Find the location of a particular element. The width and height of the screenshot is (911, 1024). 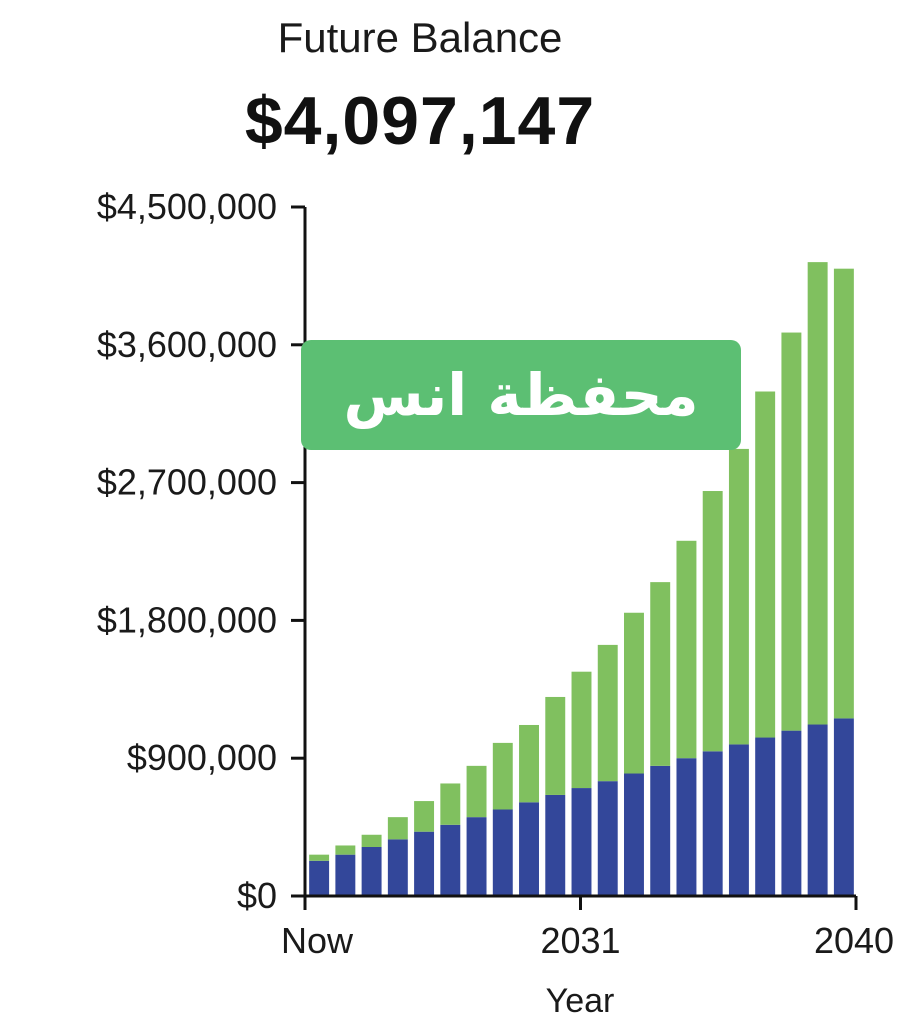

x-axis-labels: Now 2031 2040 is located at coordinates (587, 928).